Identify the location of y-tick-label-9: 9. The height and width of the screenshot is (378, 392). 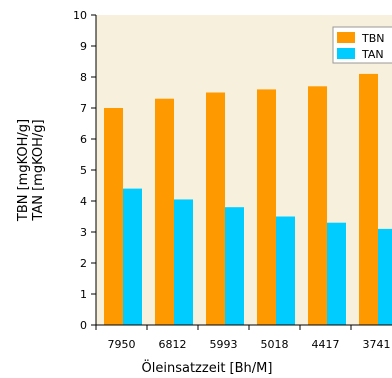
(83, 46).